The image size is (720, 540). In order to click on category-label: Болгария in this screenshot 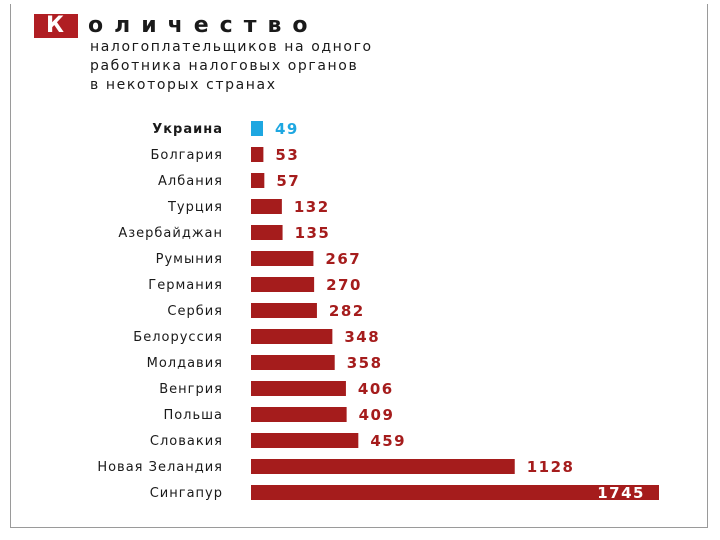, I will do `click(187, 155)`.